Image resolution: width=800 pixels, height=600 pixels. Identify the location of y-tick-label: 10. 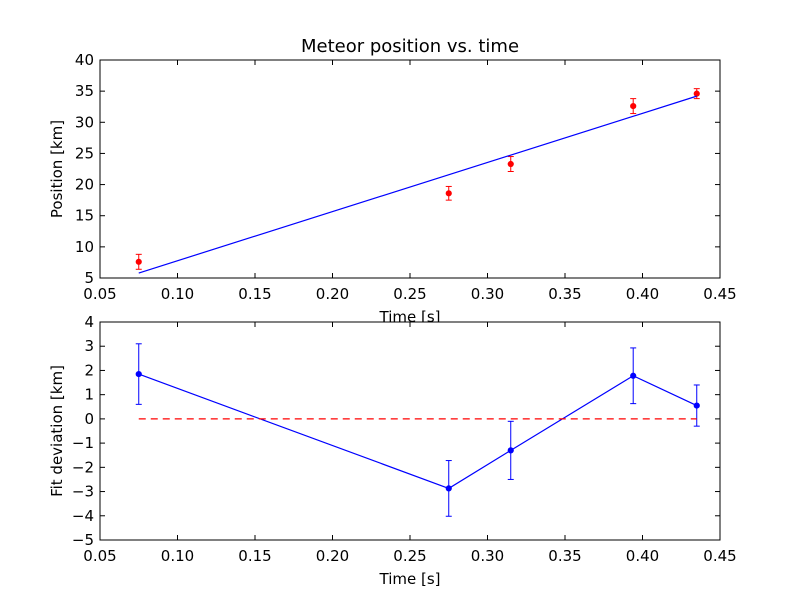
(84, 247).